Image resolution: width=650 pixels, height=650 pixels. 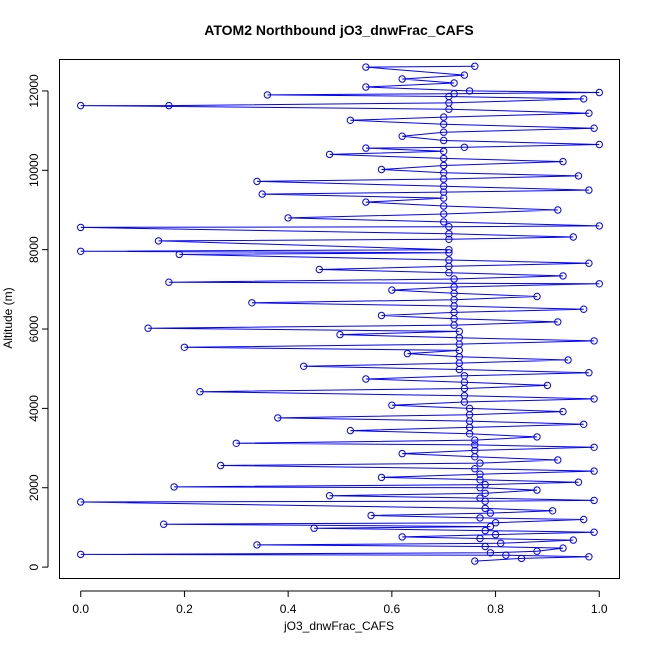 What do you see at coordinates (8, 317) in the screenshot?
I see `y-axis-label: Altitude (m)` at bounding box center [8, 317].